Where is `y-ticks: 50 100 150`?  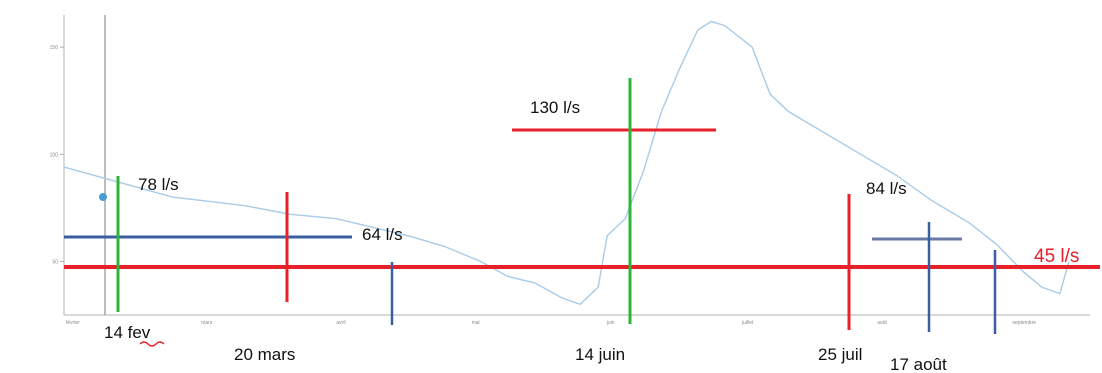
y-ticks: 50 100 150 is located at coordinates (57, 155).